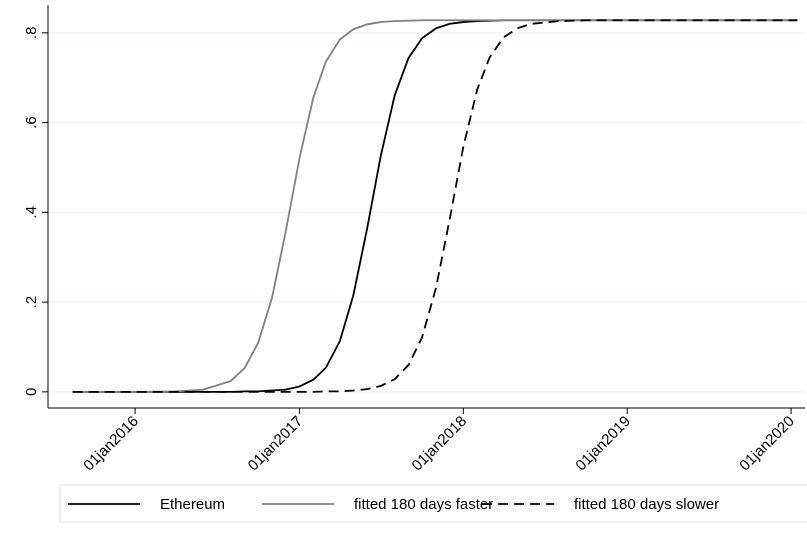 Image resolution: width=807 pixels, height=550 pixels. What do you see at coordinates (646, 504) in the screenshot?
I see `legend-label: fitted 180 days slower` at bounding box center [646, 504].